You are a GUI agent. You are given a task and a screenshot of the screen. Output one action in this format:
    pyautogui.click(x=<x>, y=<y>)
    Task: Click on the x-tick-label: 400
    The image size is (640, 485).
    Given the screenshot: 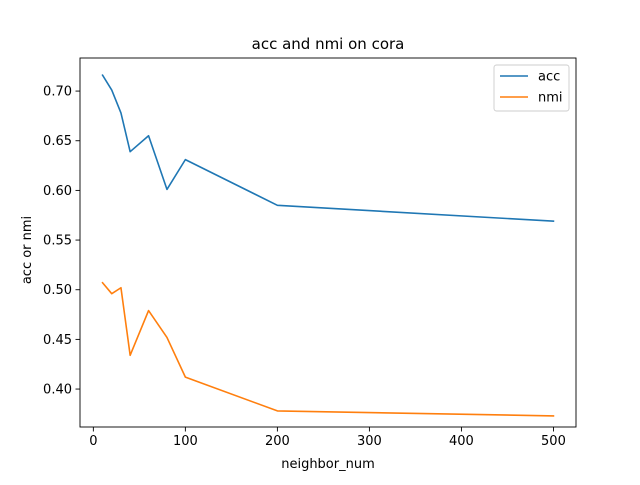 What is the action you would take?
    pyautogui.click(x=461, y=441)
    